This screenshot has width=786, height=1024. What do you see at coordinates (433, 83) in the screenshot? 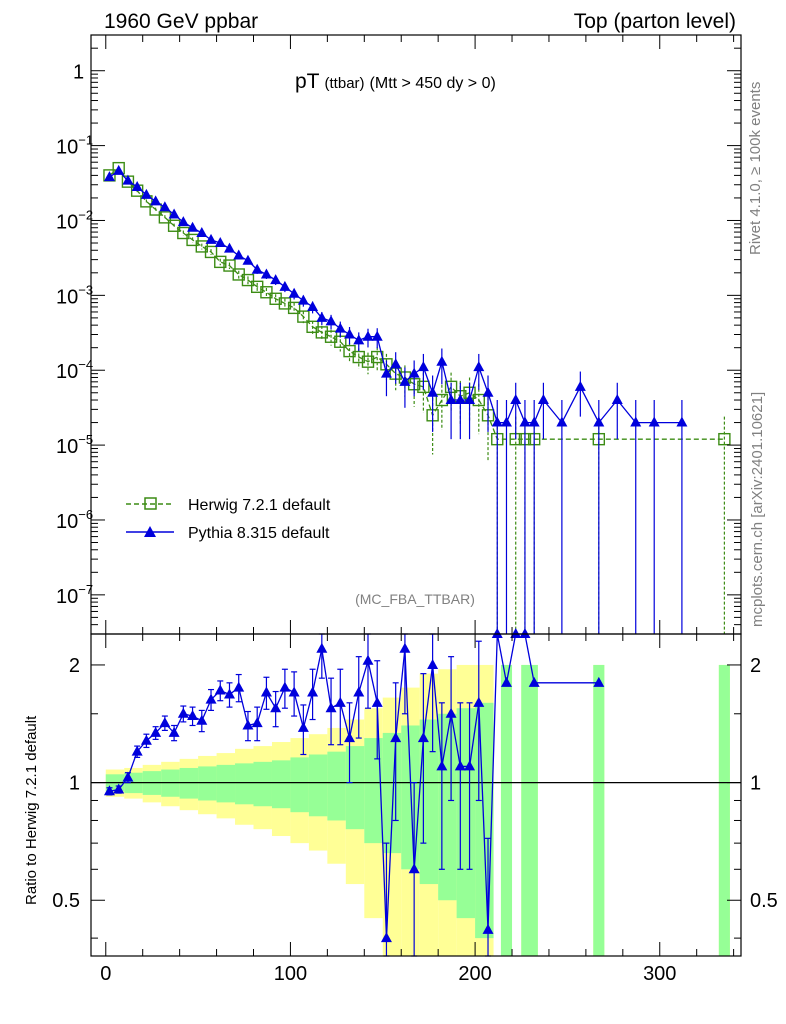
I see `title-cut: (Mtt > 450 dy > 0)` at bounding box center [433, 83].